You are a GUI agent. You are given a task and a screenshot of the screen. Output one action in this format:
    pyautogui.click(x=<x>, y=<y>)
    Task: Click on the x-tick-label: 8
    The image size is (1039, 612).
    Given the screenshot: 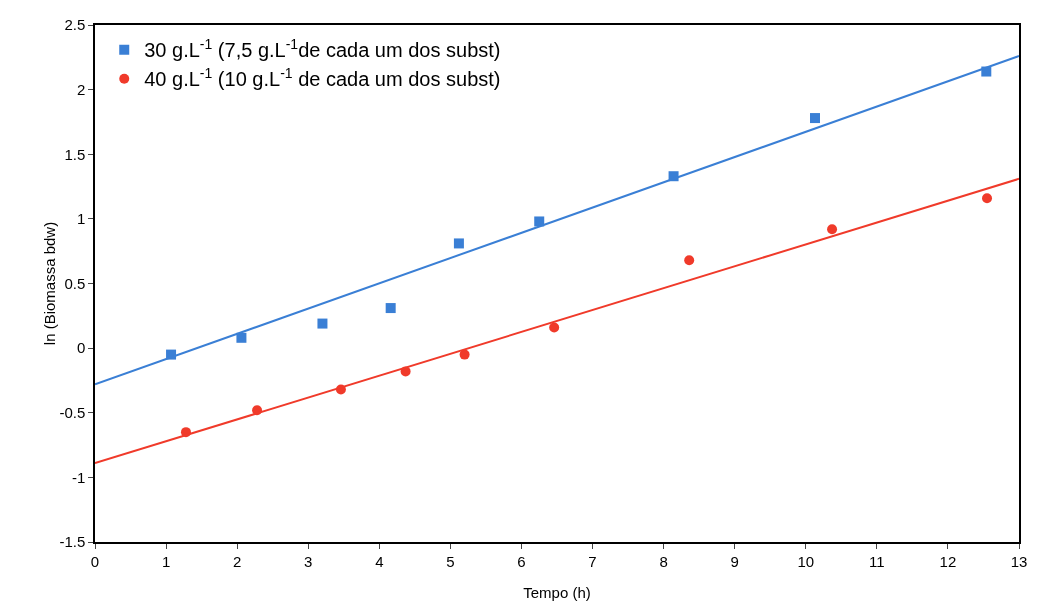 What is the action you would take?
    pyautogui.click(x=663, y=561)
    